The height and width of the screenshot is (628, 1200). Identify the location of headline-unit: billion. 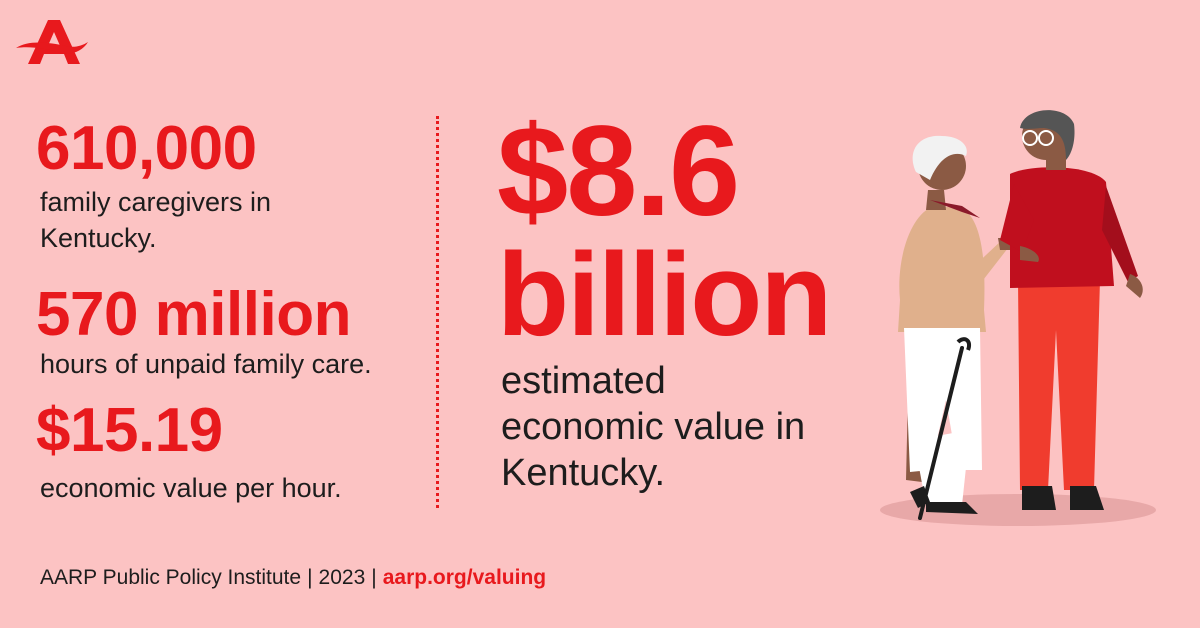
(664, 295).